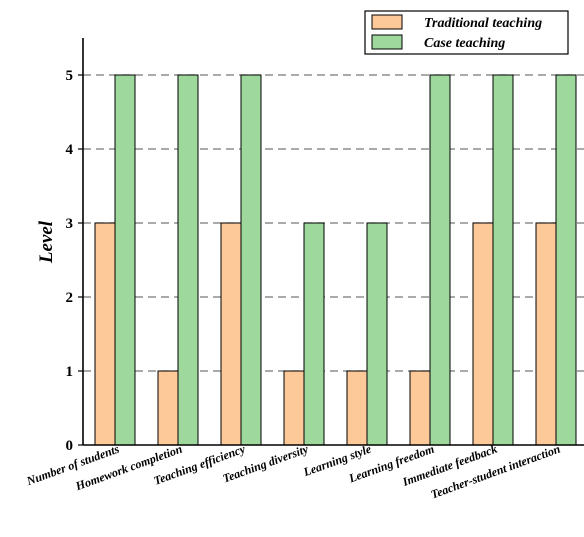 The width and height of the screenshot is (584, 537). Describe the element at coordinates (129, 468) in the screenshot. I see `x-tick-label-1: Homework completion` at that location.